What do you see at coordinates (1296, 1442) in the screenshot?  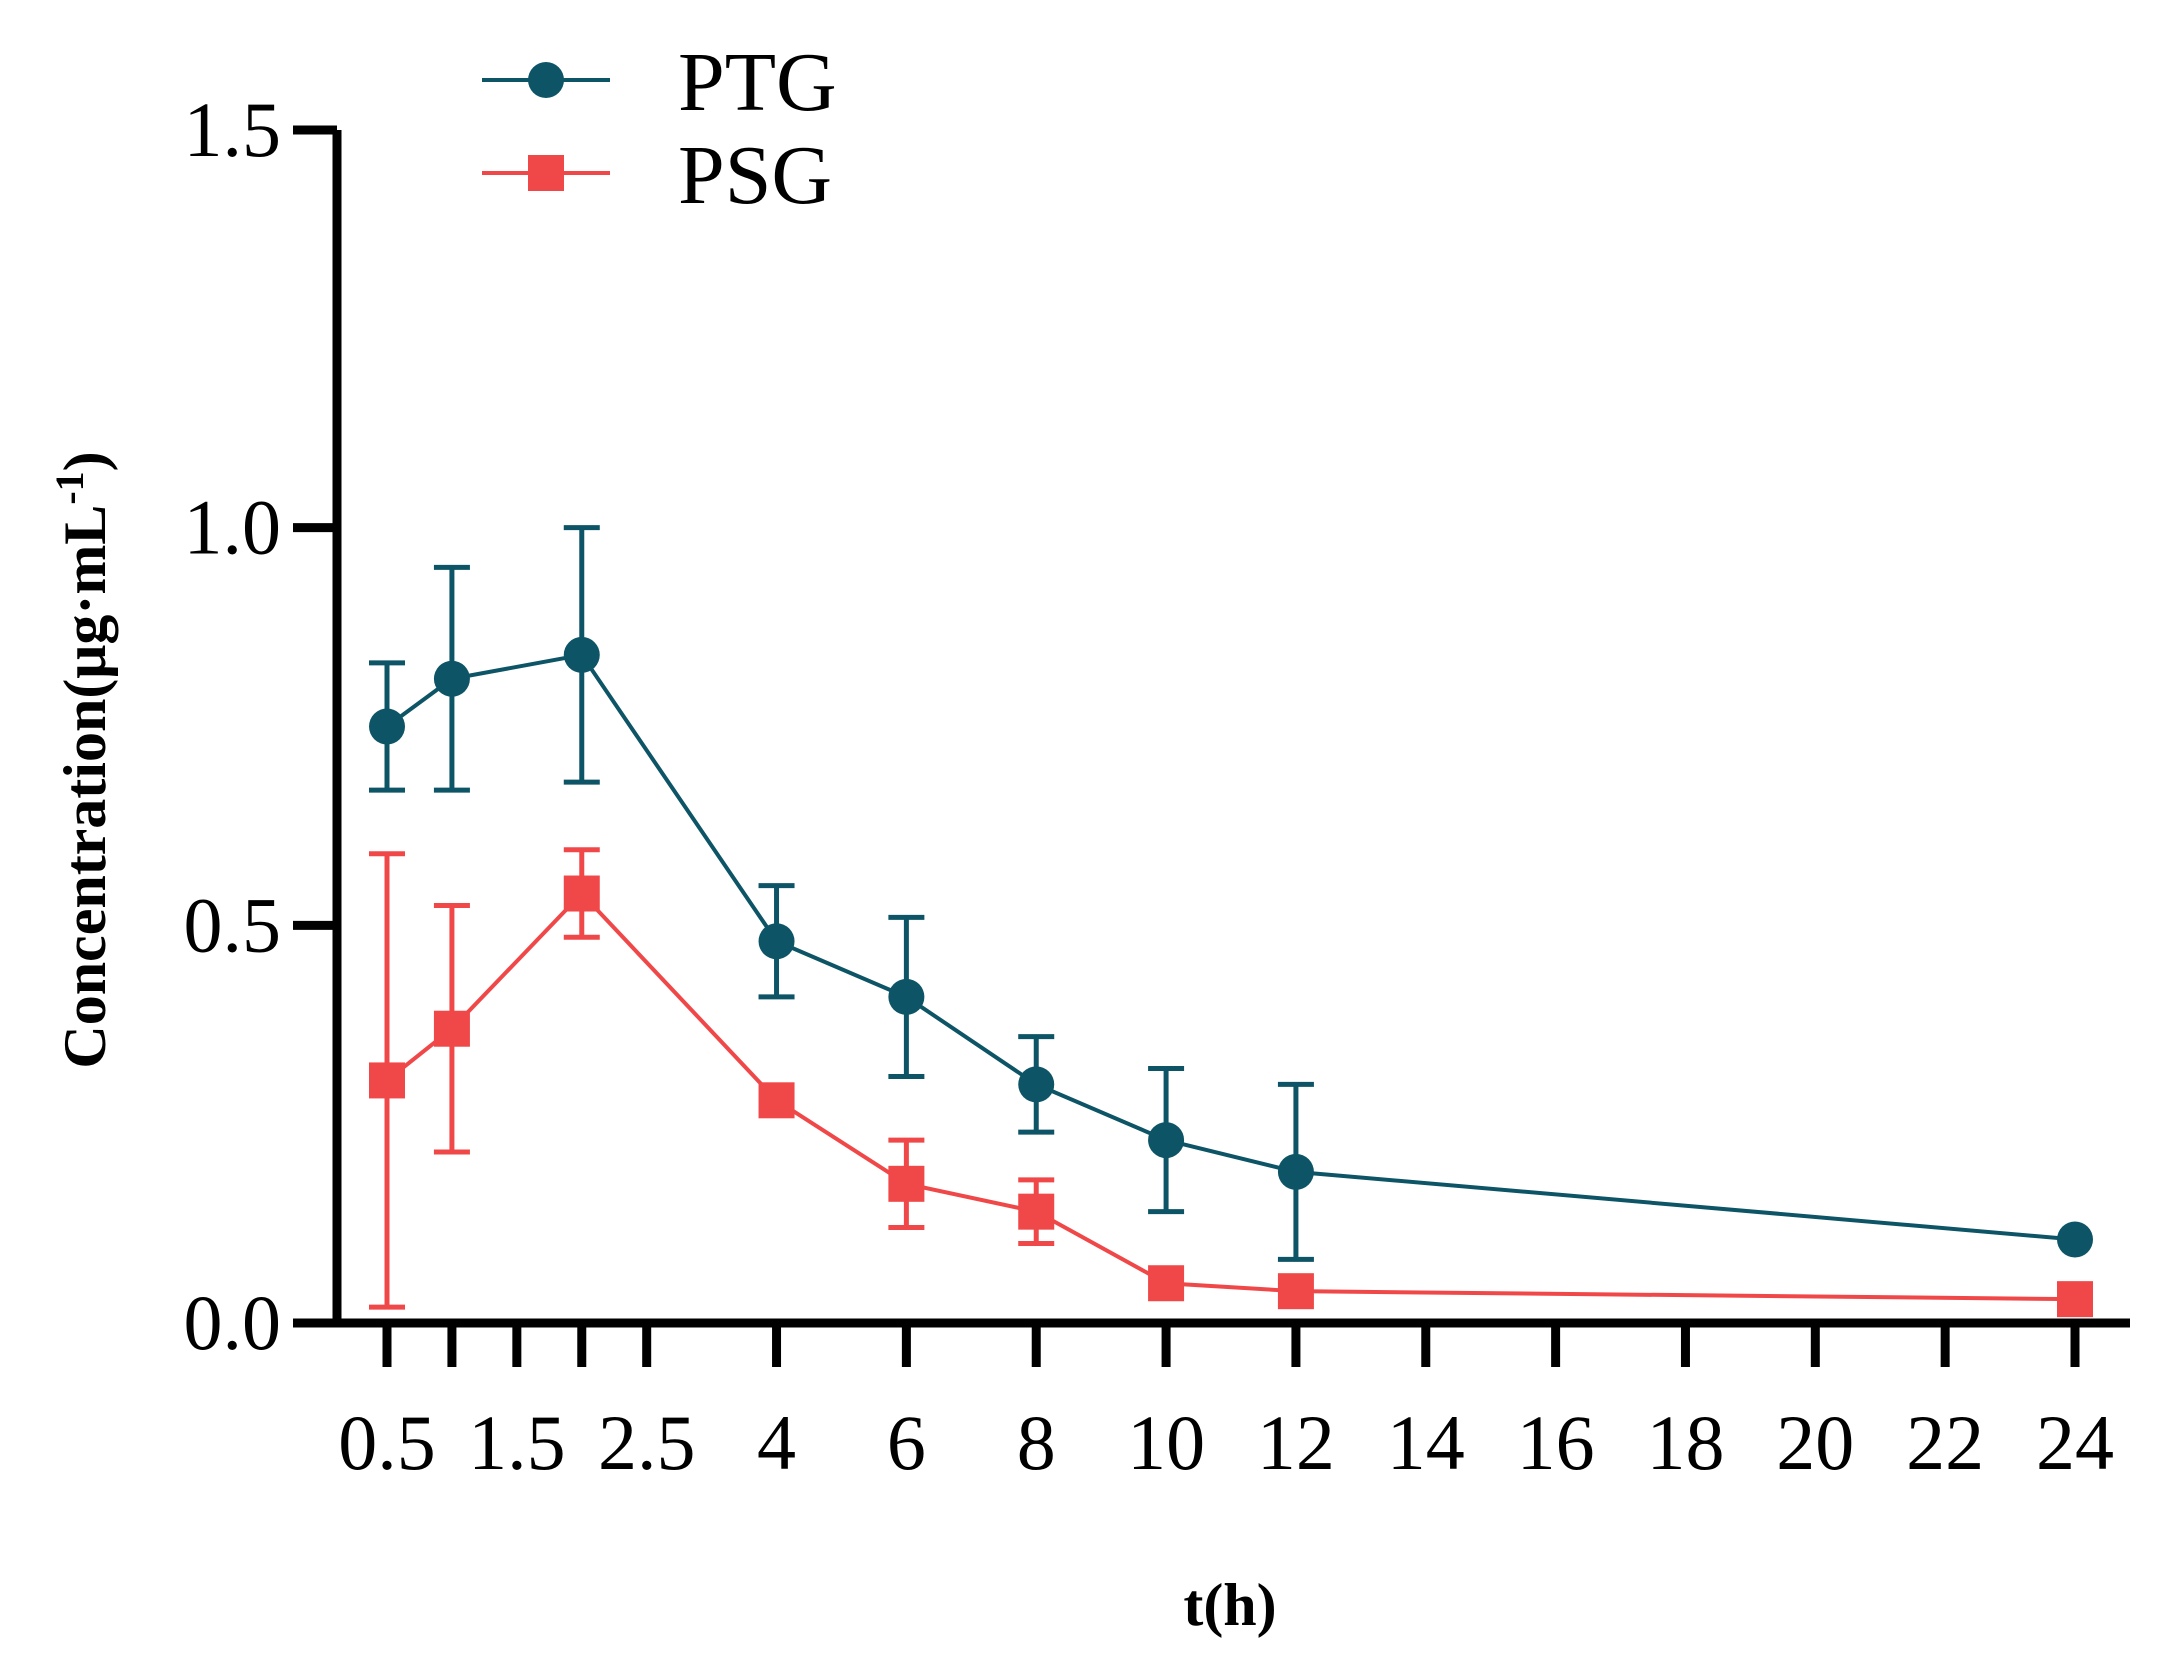 I see `x-tick-label: 12` at bounding box center [1296, 1442].